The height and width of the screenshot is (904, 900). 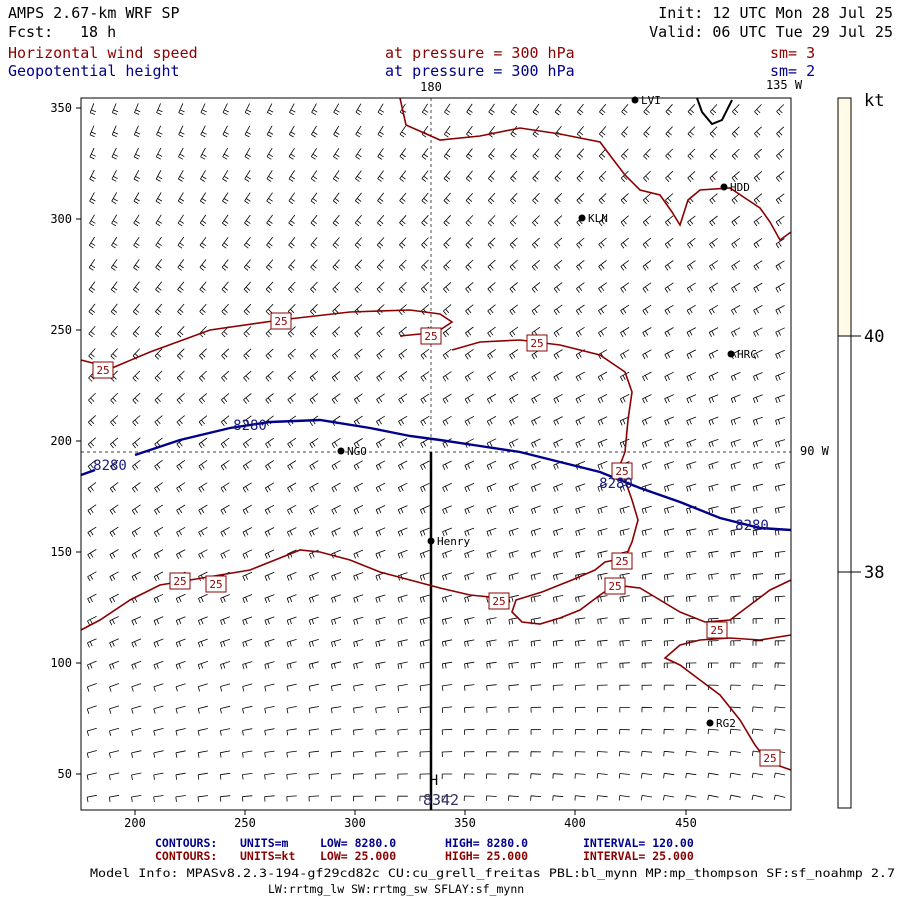 I want to click on wind-label: 25, so click(x=536, y=343).